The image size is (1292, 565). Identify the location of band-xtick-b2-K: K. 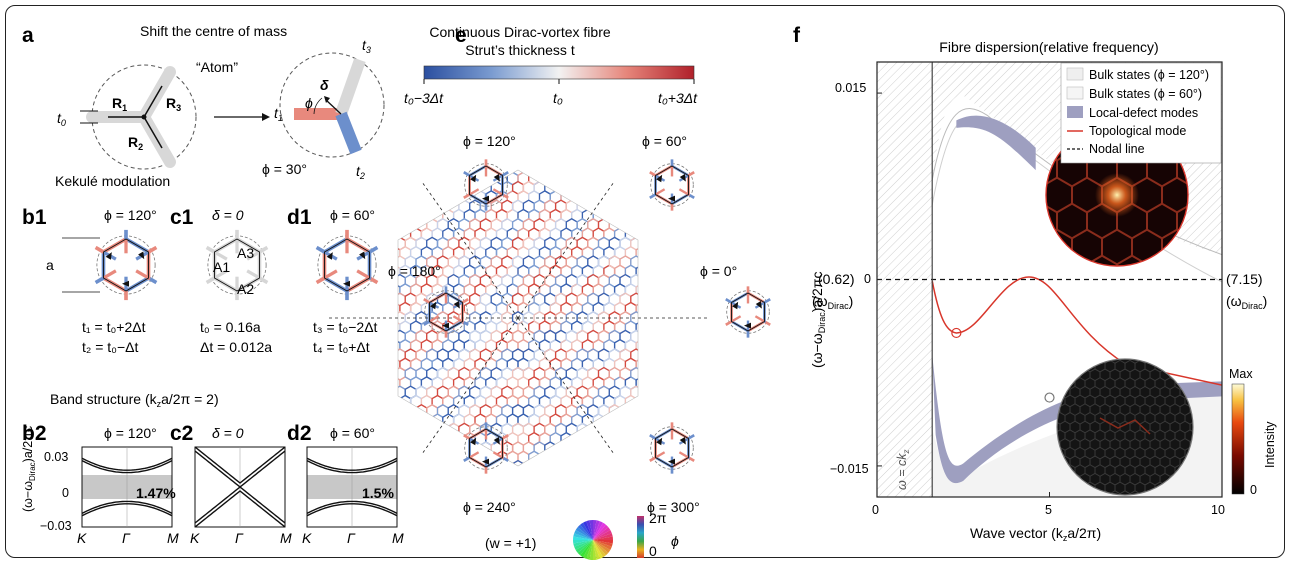
(82, 538).